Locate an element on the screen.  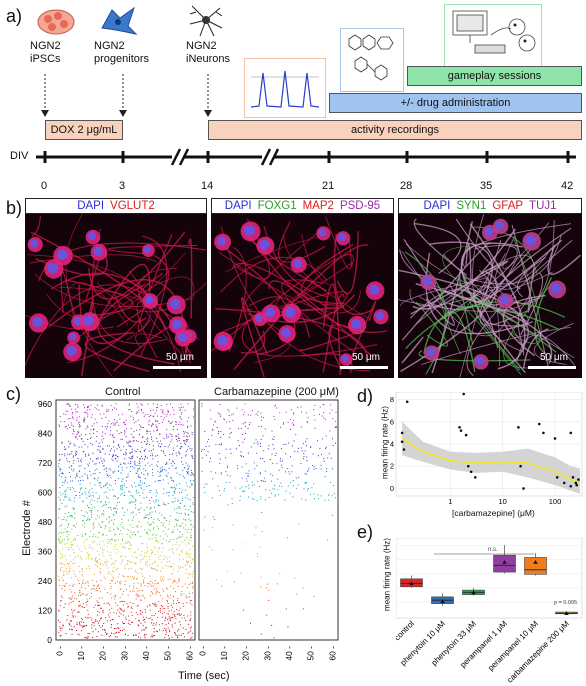
scatter-ytick: 0.6 is located at coordinates (392, 421).